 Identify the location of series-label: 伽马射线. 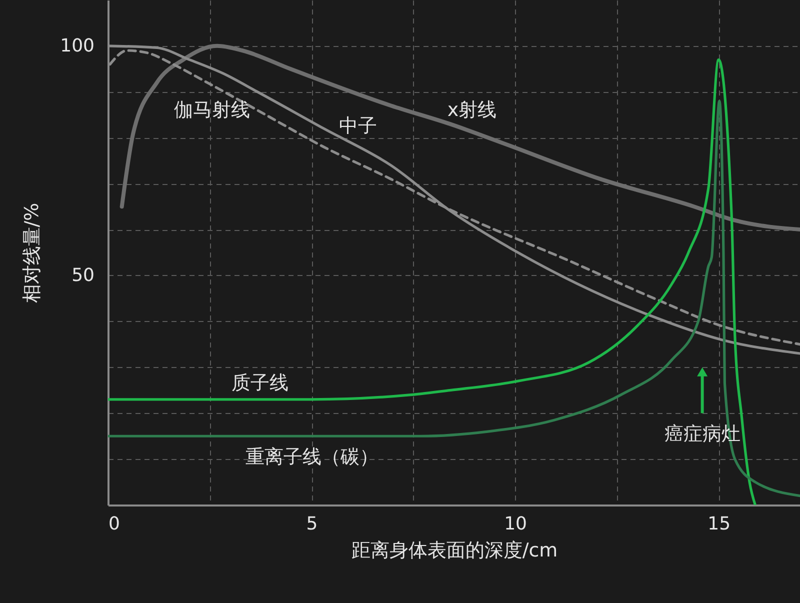
(212, 110).